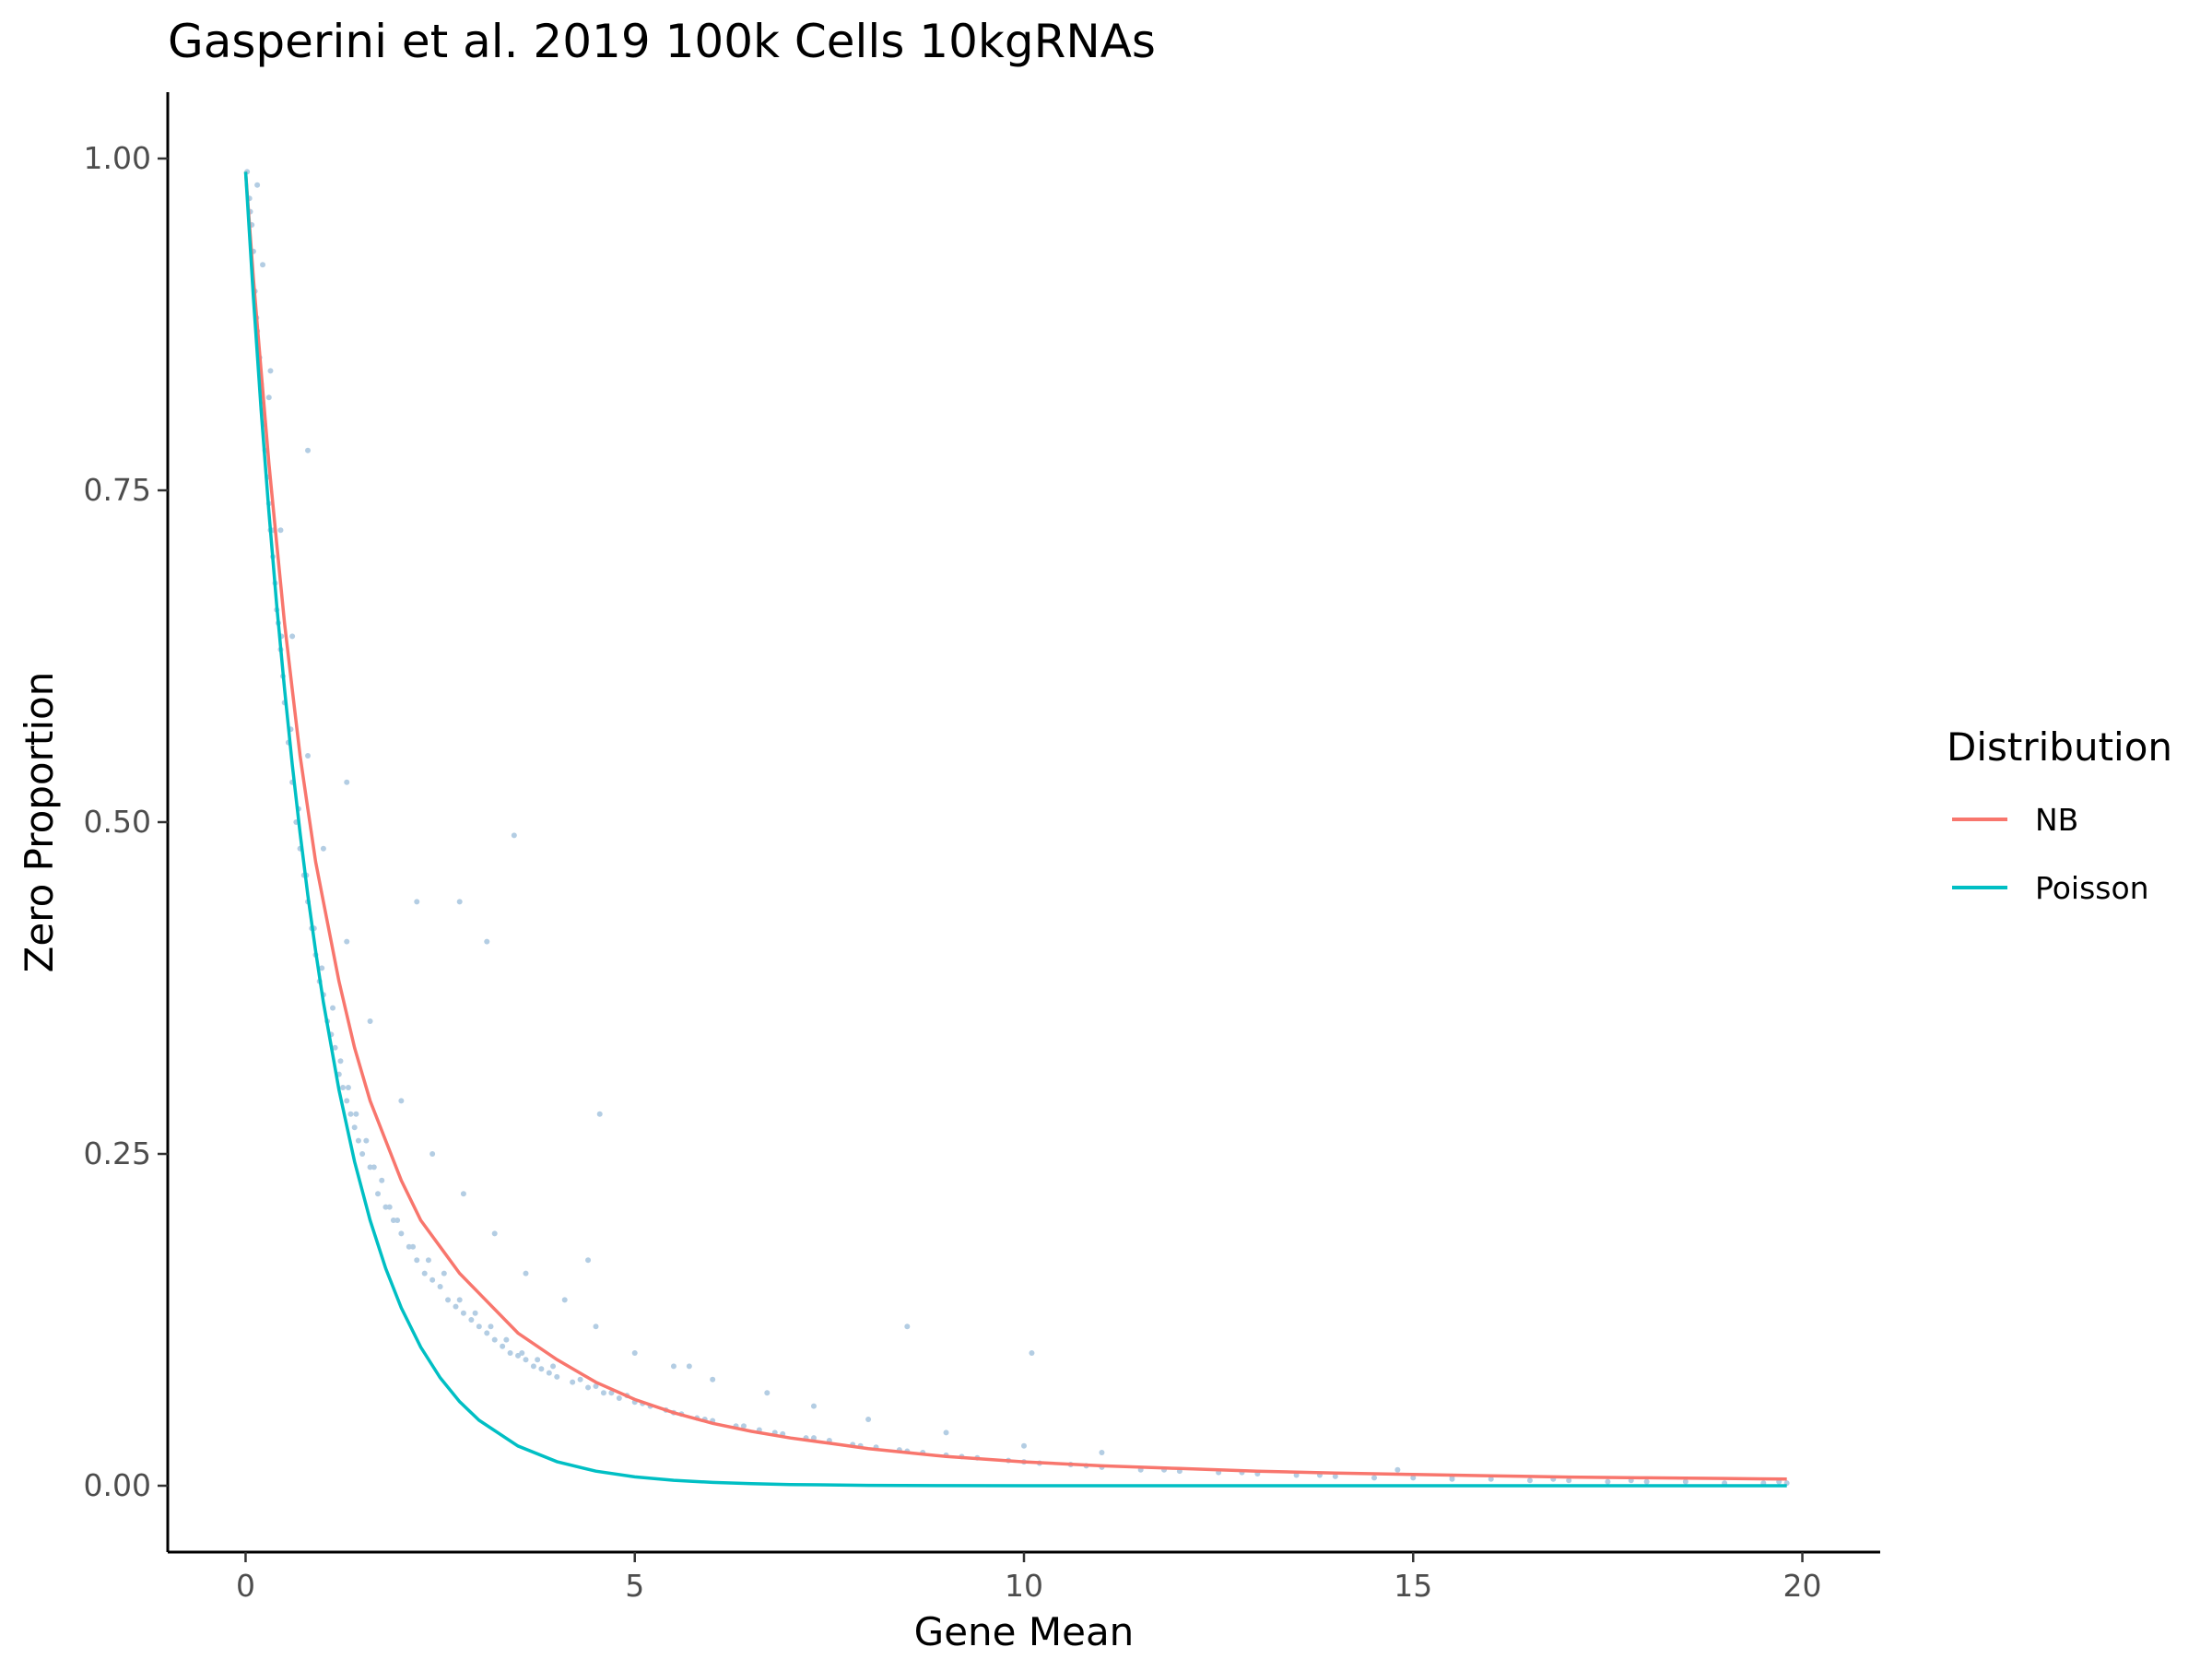  Describe the element at coordinates (245, 1586) in the screenshot. I see `x-tick-label: 0` at that location.